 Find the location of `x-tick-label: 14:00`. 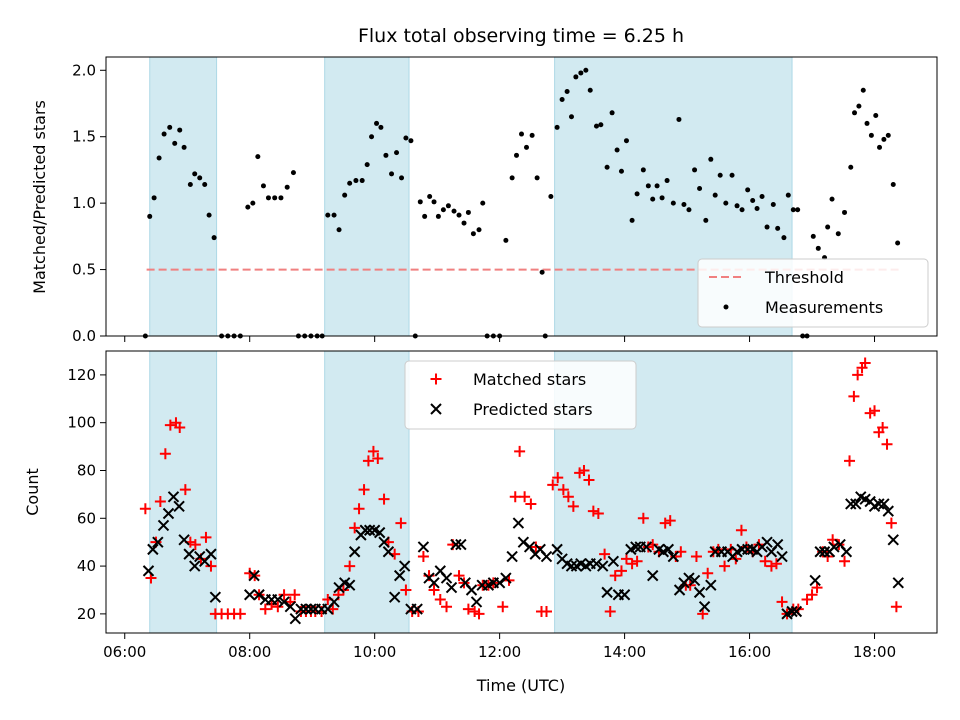

x-tick-label: 14:00 is located at coordinates (624, 652).